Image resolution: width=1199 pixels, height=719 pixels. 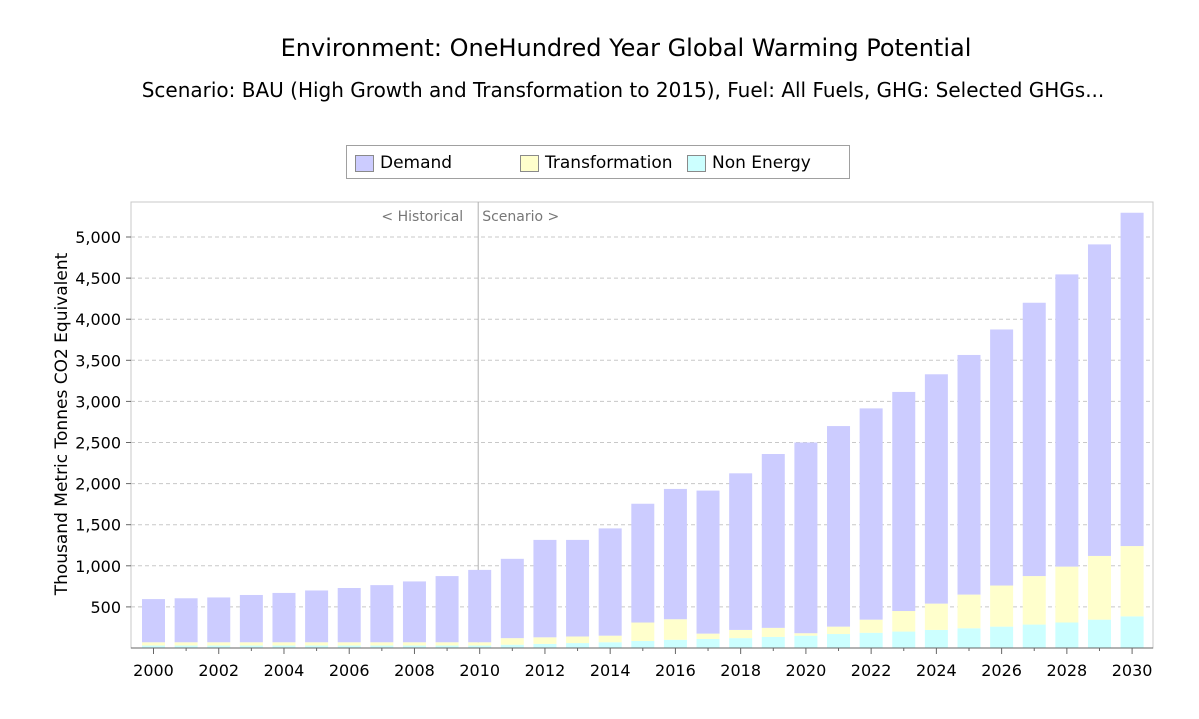 I want to click on bar-demand-2003, so click(x=251, y=618).